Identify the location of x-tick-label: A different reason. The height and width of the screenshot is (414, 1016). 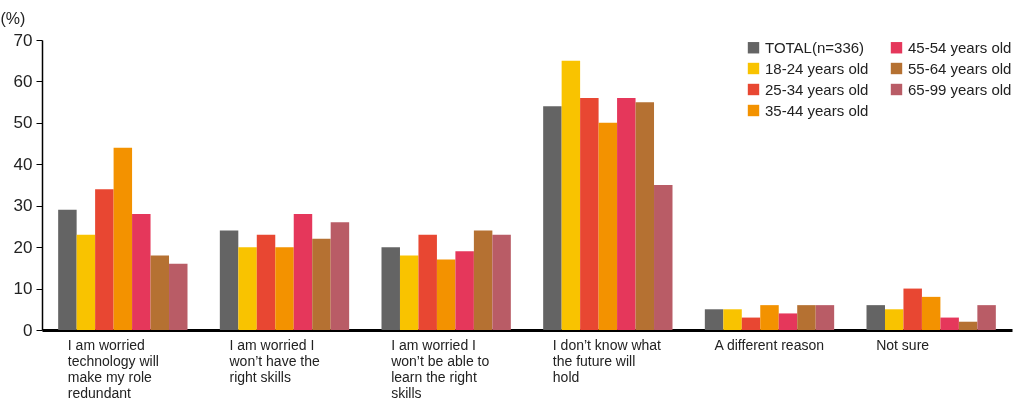
(769, 344).